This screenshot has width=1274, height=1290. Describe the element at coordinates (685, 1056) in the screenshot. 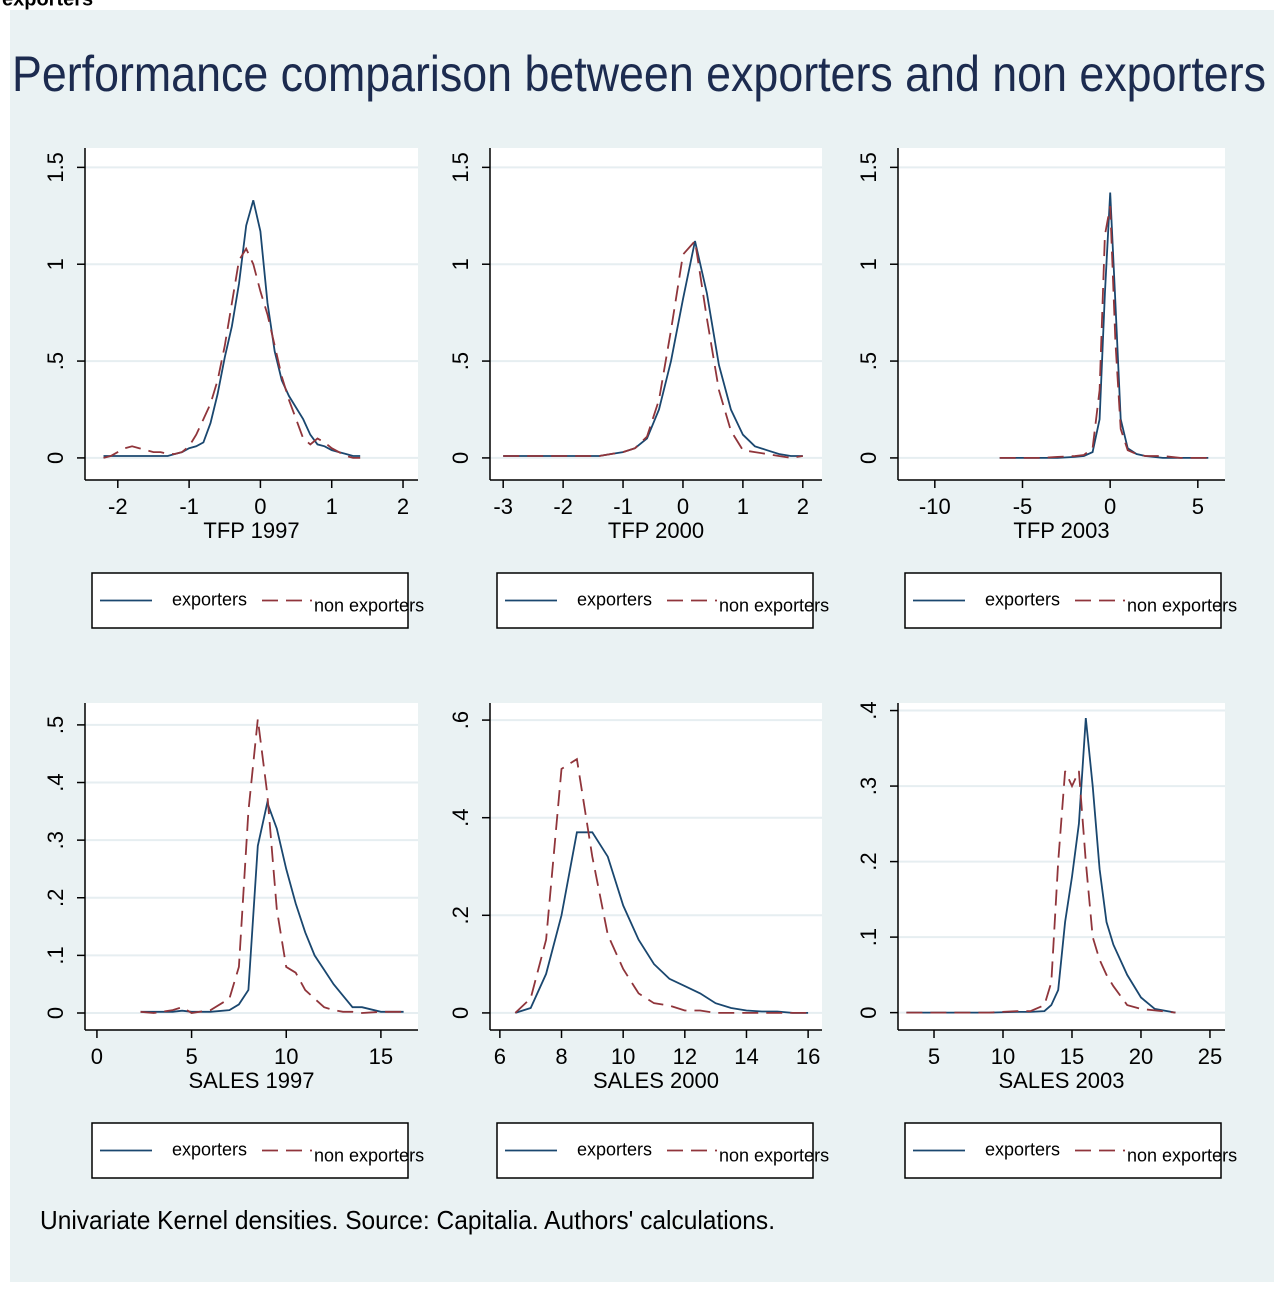

I see `x-tick-label: 12` at that location.